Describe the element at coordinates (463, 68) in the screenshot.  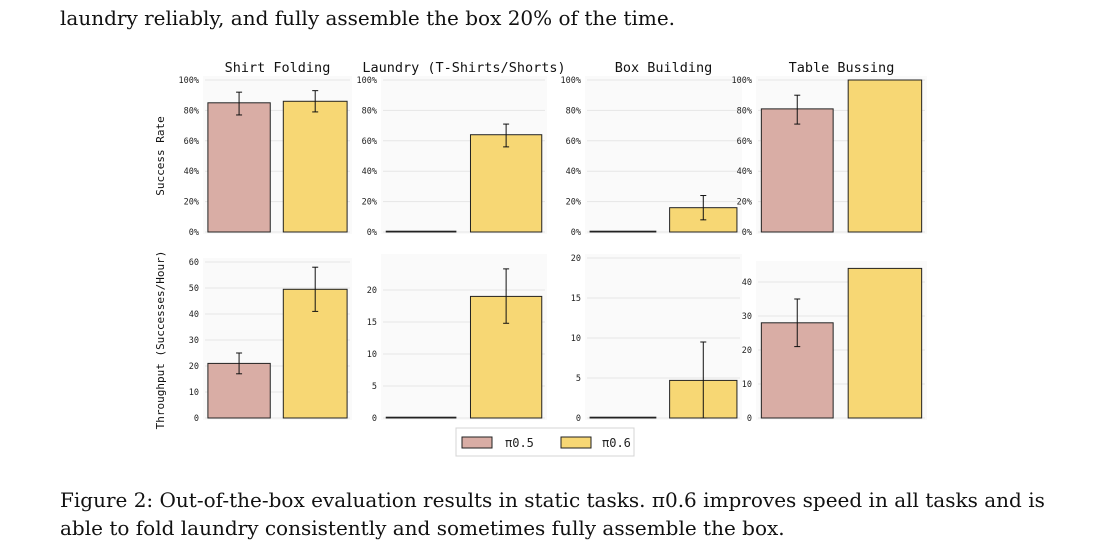
I see `panel-title: Laundry (T-Shirts/Shorts)` at that location.